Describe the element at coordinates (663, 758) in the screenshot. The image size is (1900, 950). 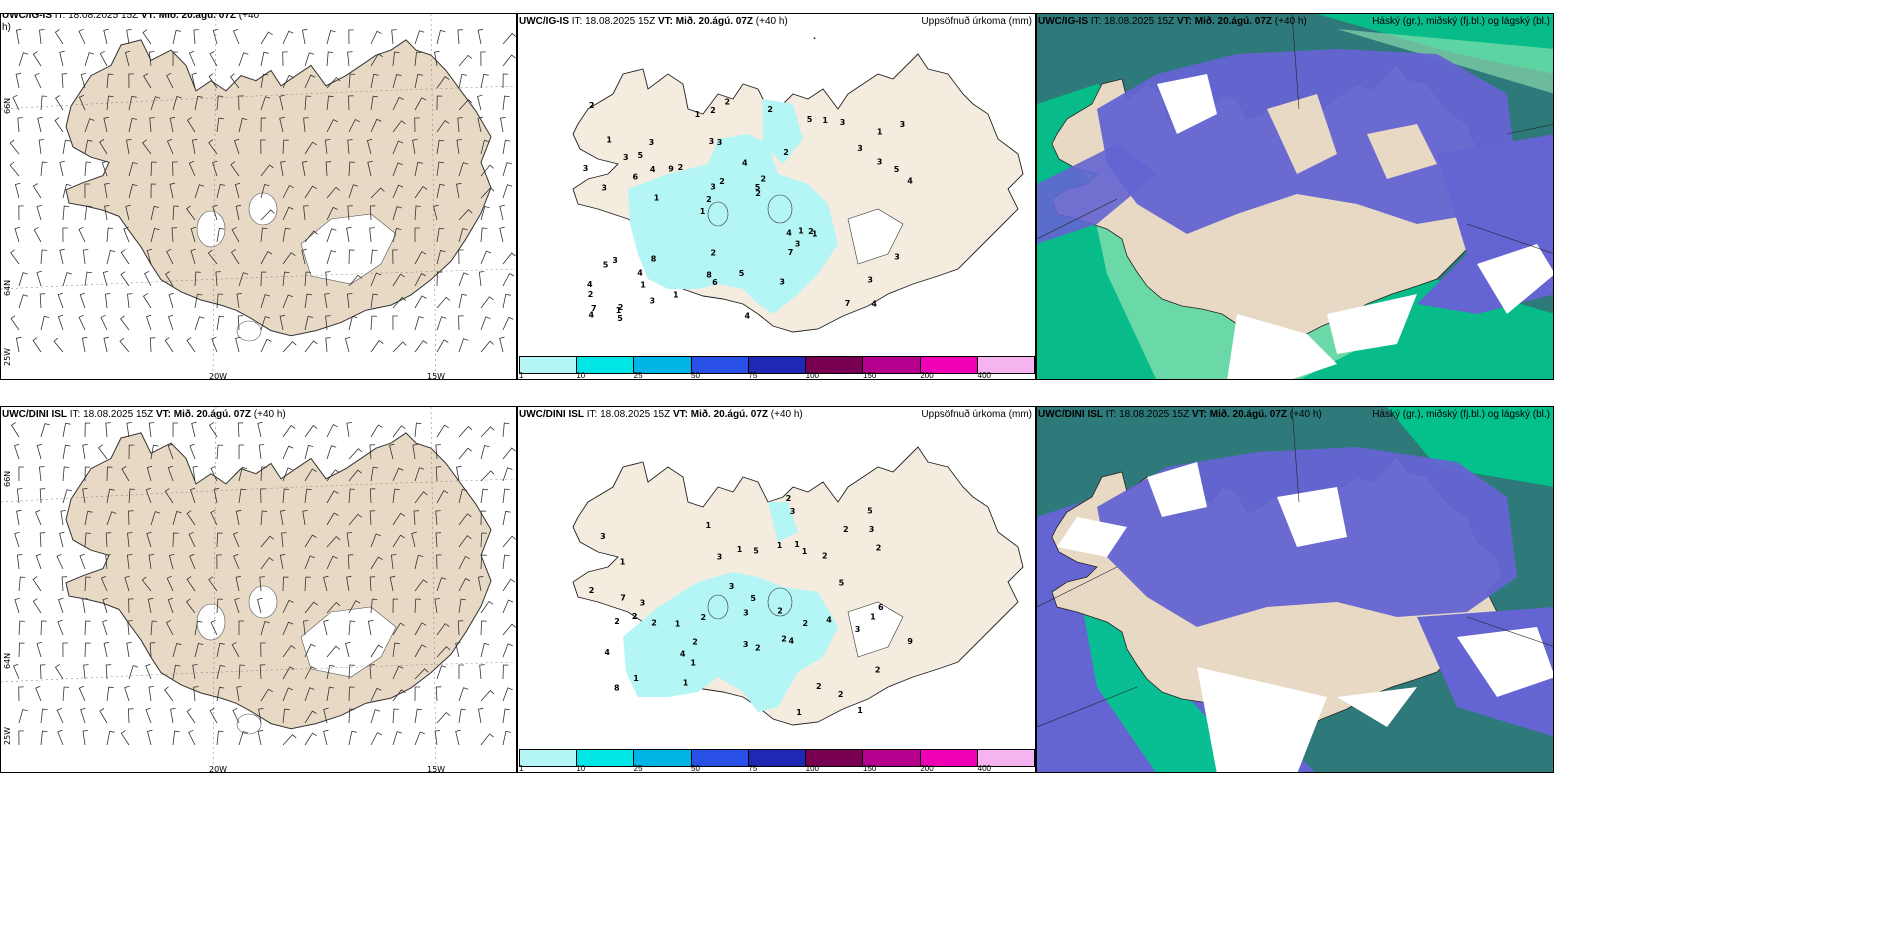
I see `colorbar-segment` at that location.